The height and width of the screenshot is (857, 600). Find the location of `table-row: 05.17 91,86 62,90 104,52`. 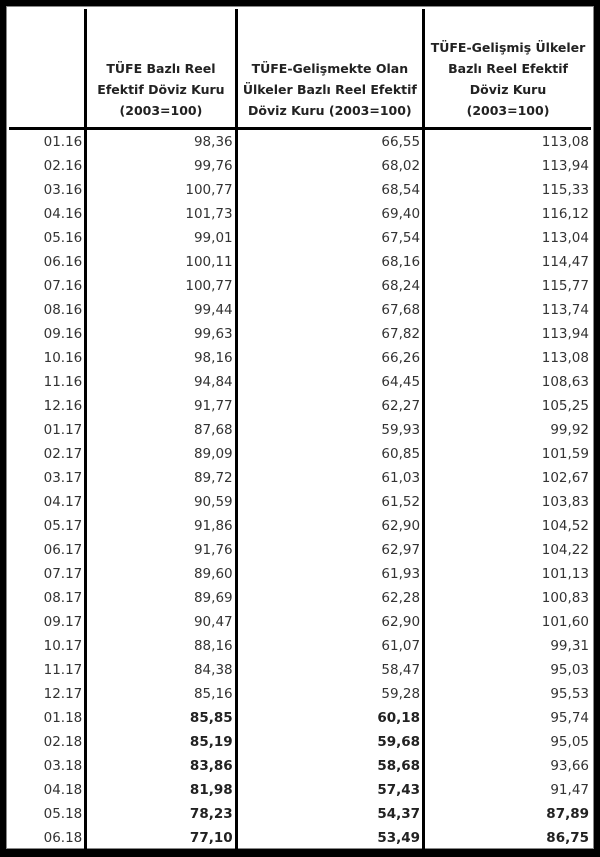

table-row: 05.17 91,86 62,90 104,52 is located at coordinates (300, 526).